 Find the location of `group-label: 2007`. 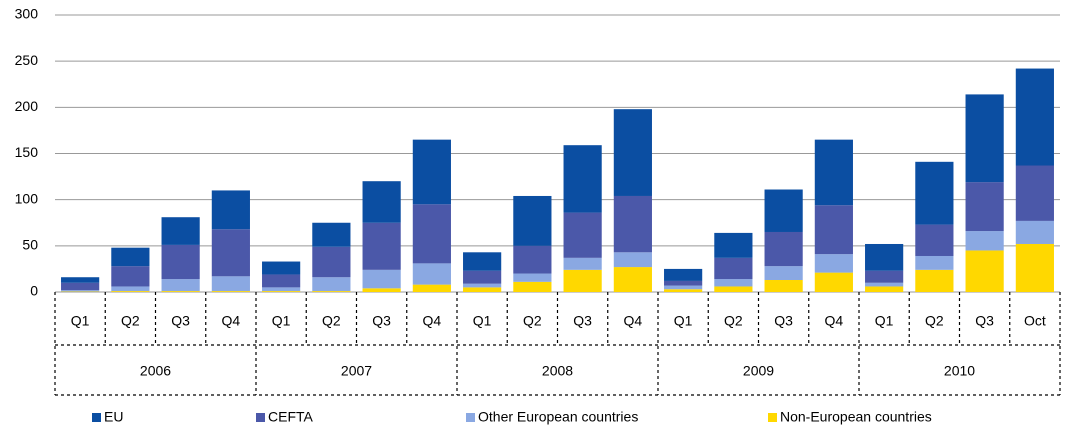

group-label: 2007 is located at coordinates (356, 371).